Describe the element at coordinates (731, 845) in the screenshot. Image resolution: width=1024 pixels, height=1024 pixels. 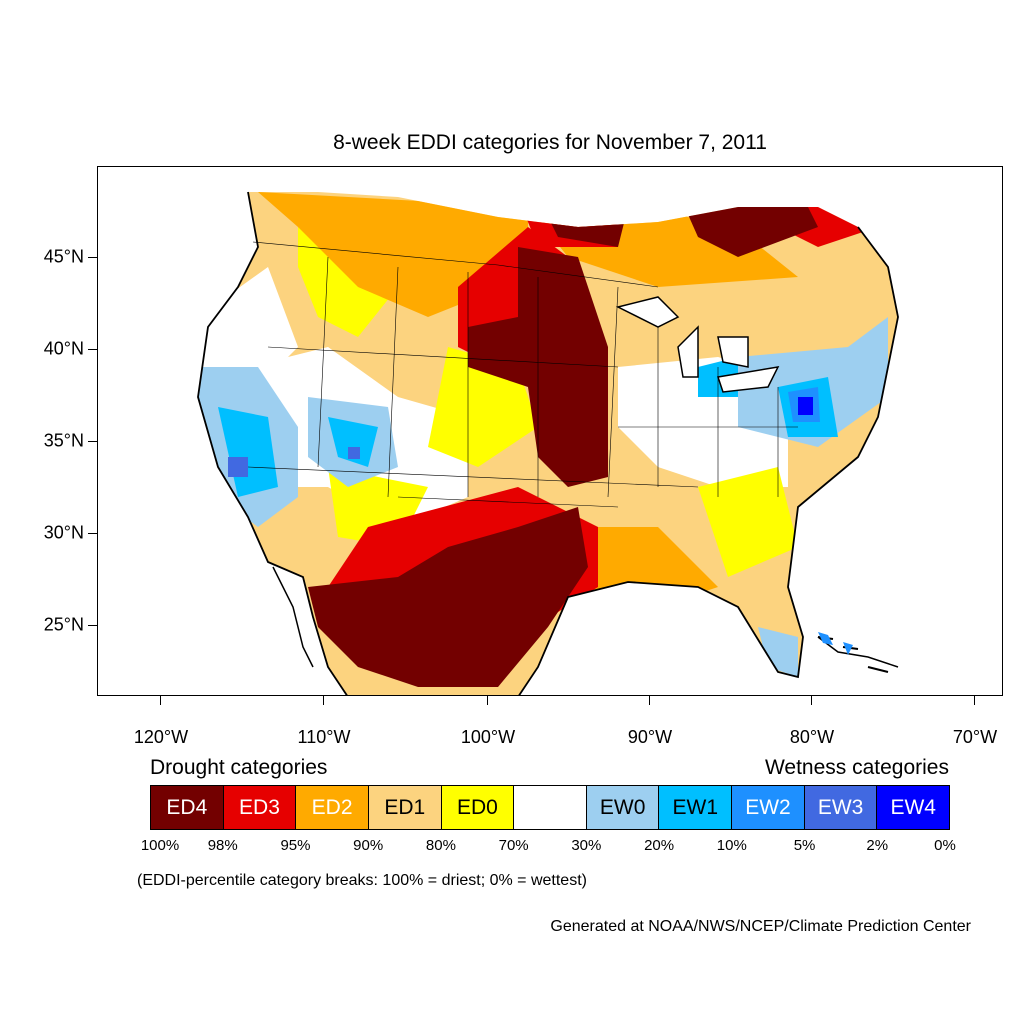
I see `percentile-label: 10%` at that location.